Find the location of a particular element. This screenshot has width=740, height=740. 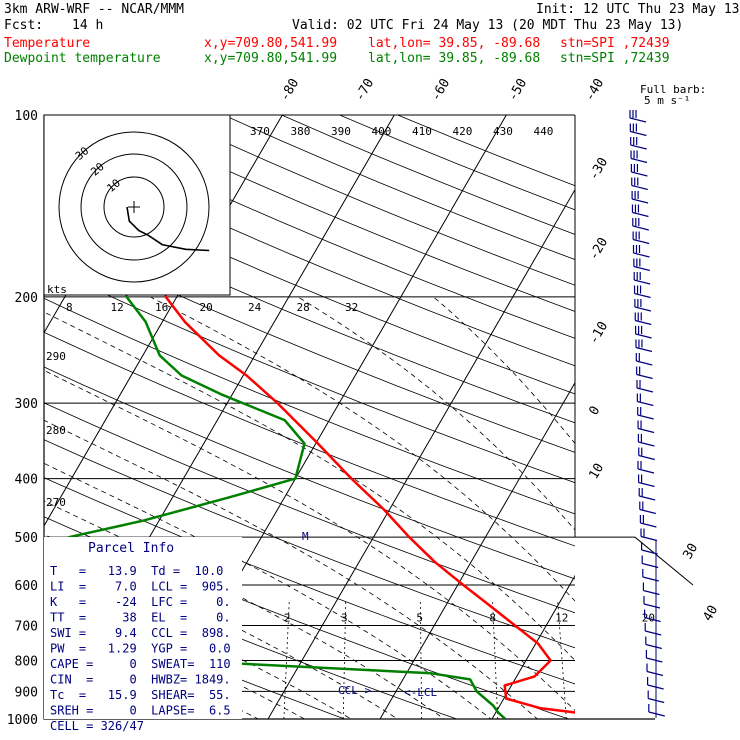

pressure-tick-label: 200 is located at coordinates (26, 298).